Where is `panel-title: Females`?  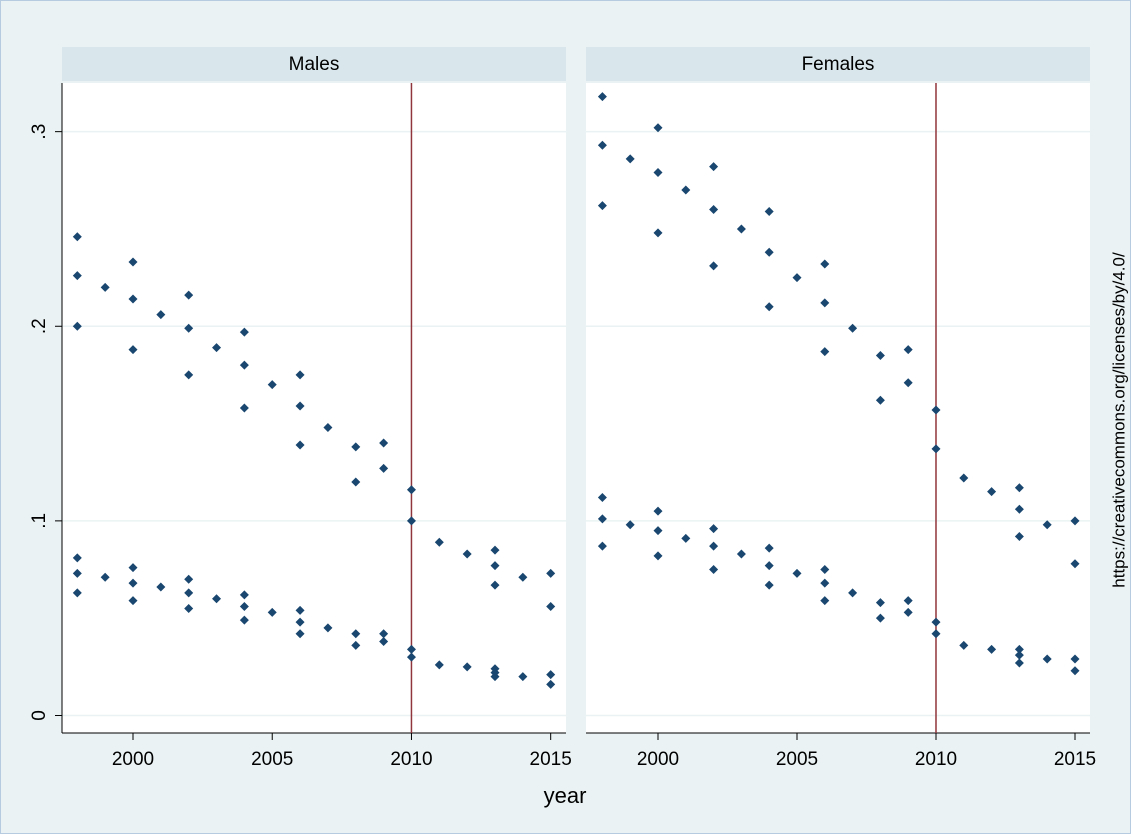
panel-title: Females is located at coordinates (838, 64).